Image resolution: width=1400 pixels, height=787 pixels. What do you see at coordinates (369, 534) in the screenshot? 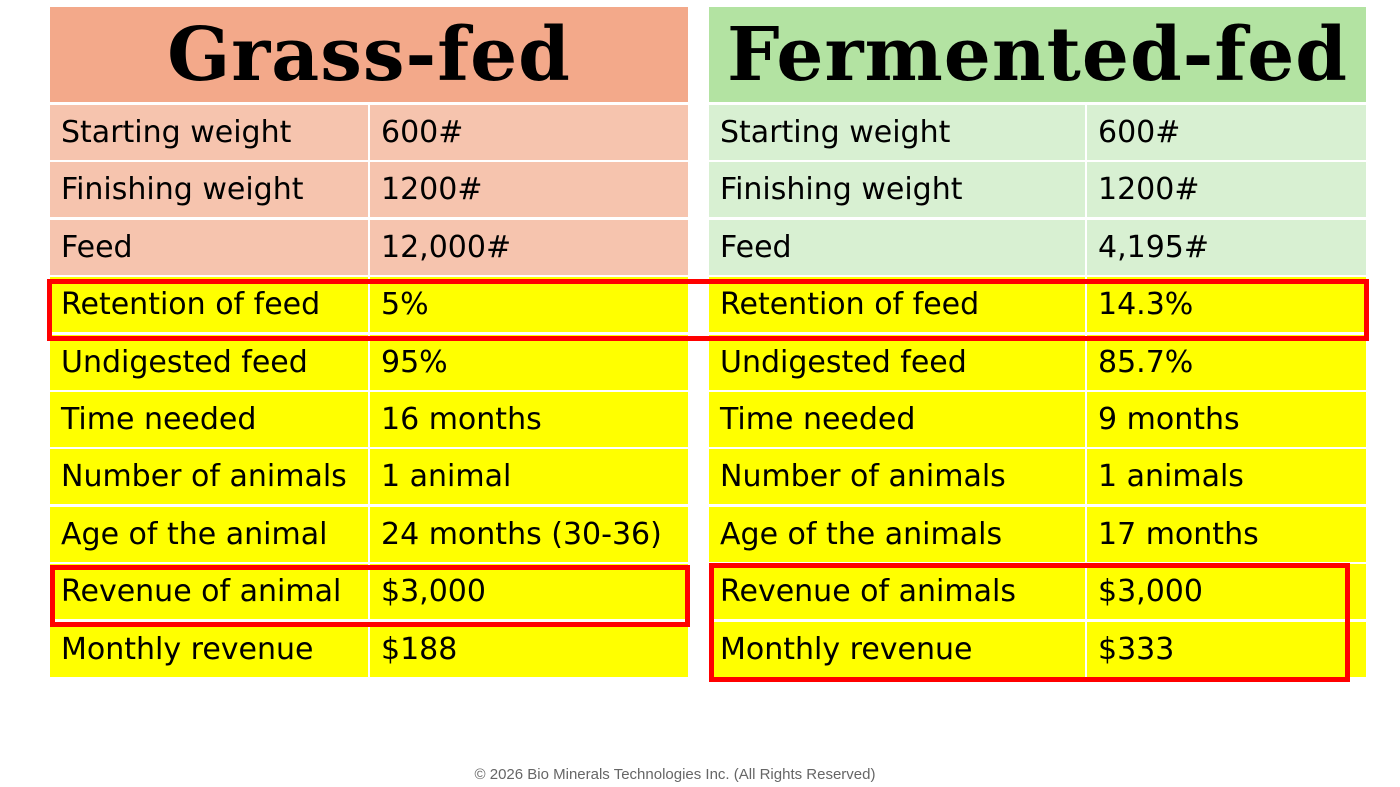
I see `table-row: Age of the animal 24 months (30-36)` at bounding box center [369, 534].